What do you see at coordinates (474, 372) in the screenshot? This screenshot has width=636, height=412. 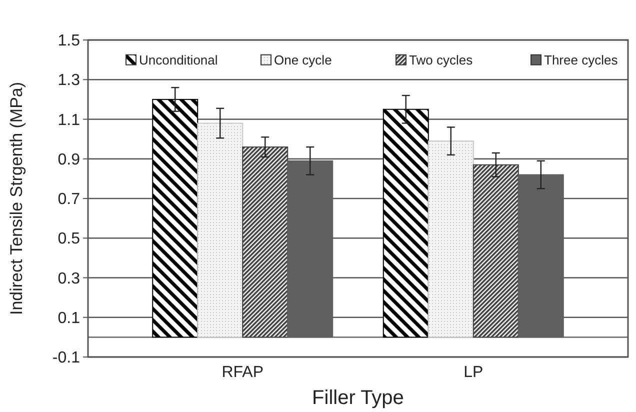 I see `x-tick-label: LP` at bounding box center [474, 372].